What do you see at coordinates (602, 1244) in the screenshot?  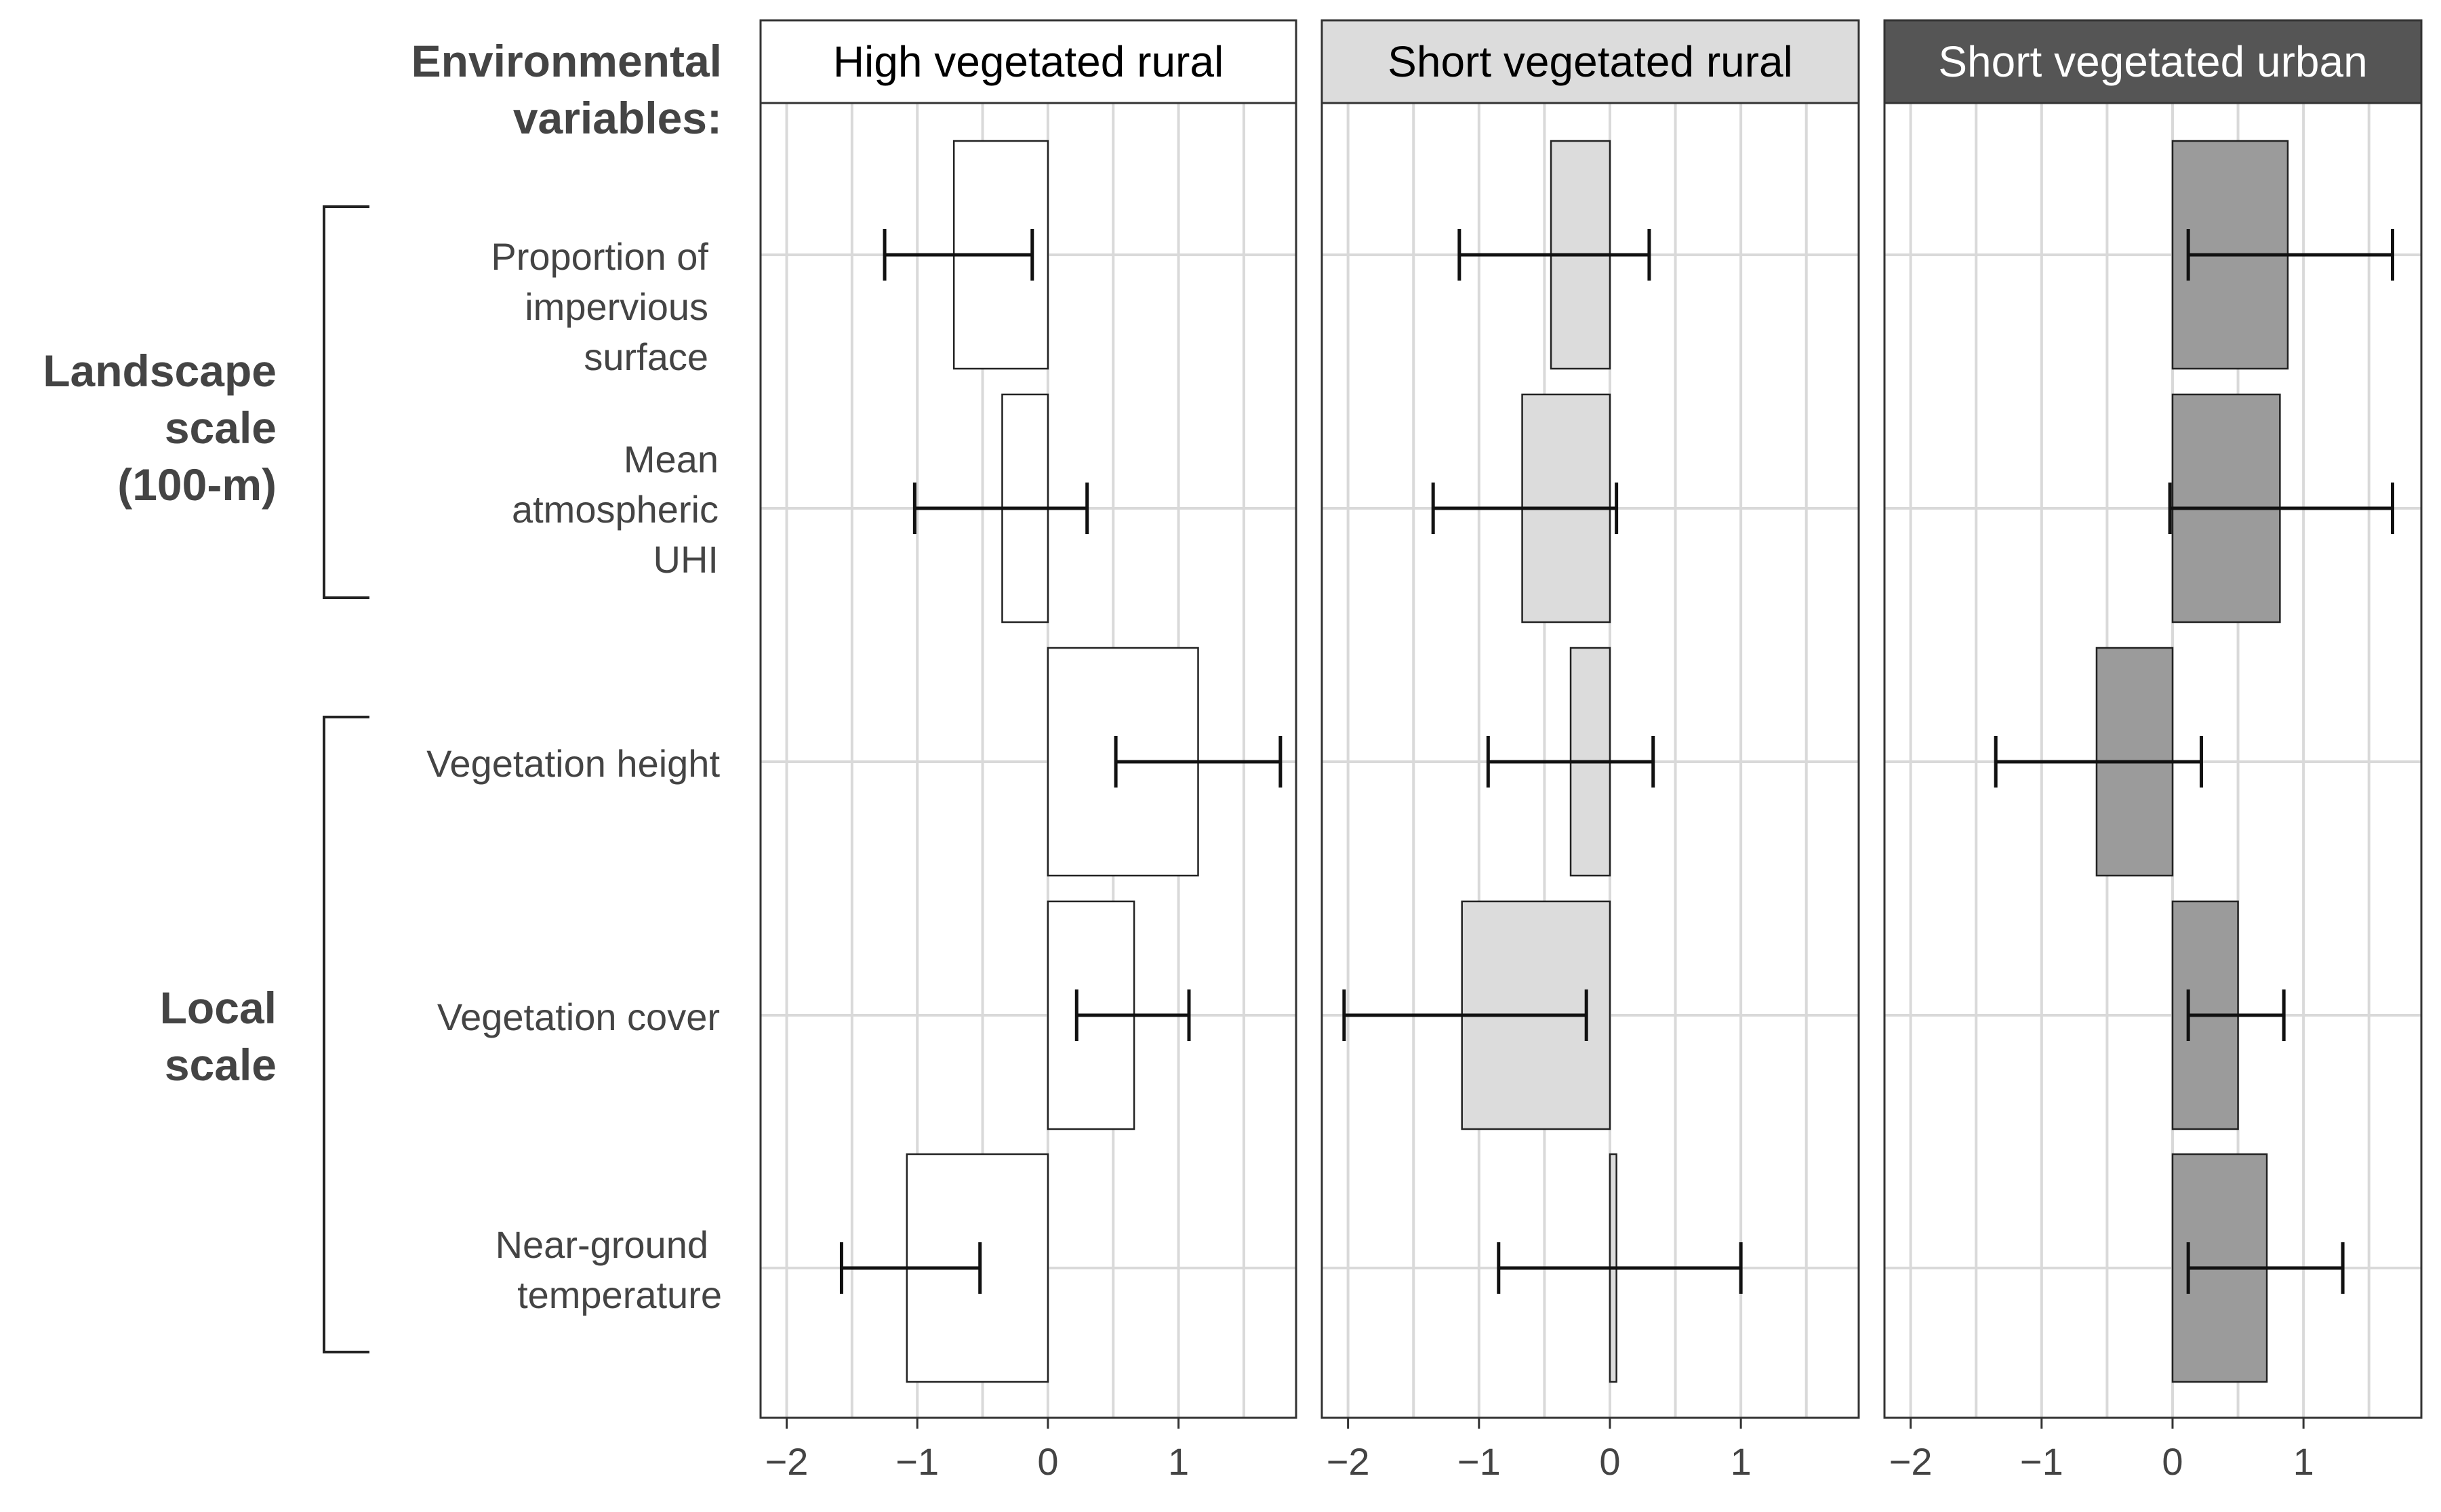 I see `row-label-near-ground-line-1: Near-ground` at bounding box center [602, 1244].